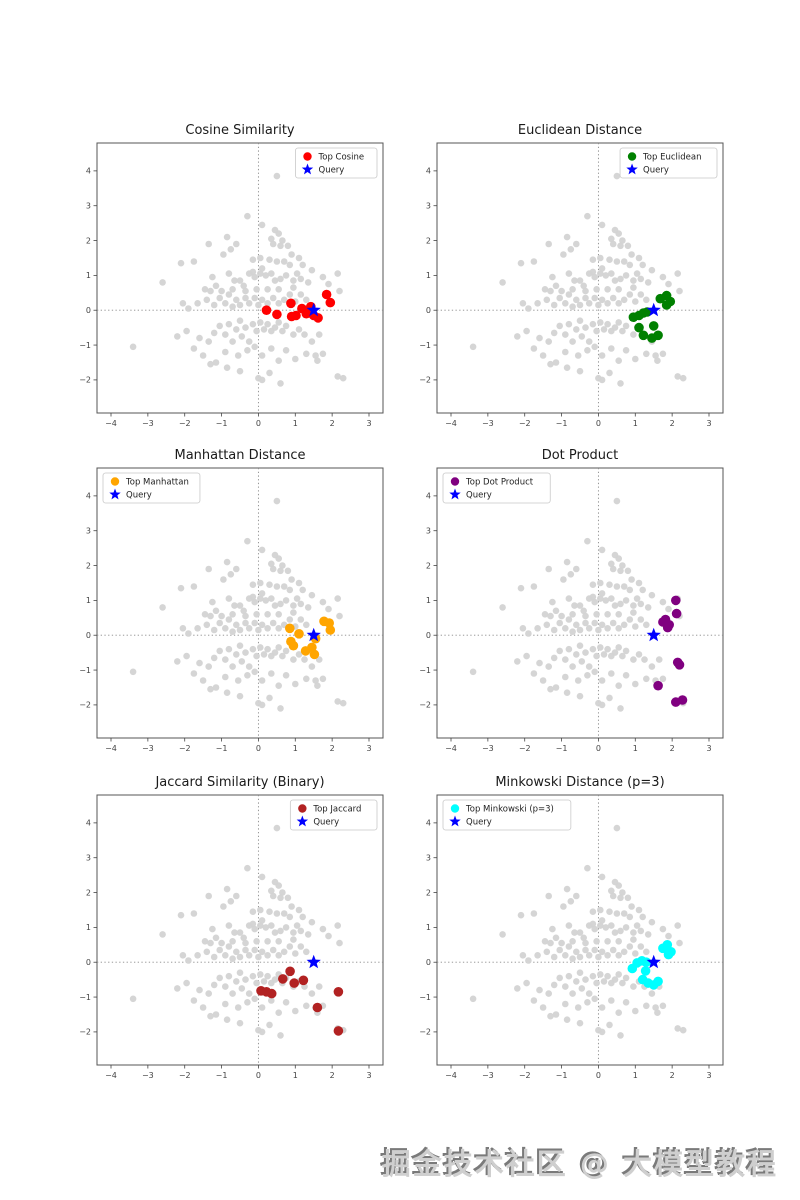 The image size is (800, 1200). Describe the element at coordinates (336, 809) in the screenshot. I see `legend-top-label: Top Jaccard` at that location.